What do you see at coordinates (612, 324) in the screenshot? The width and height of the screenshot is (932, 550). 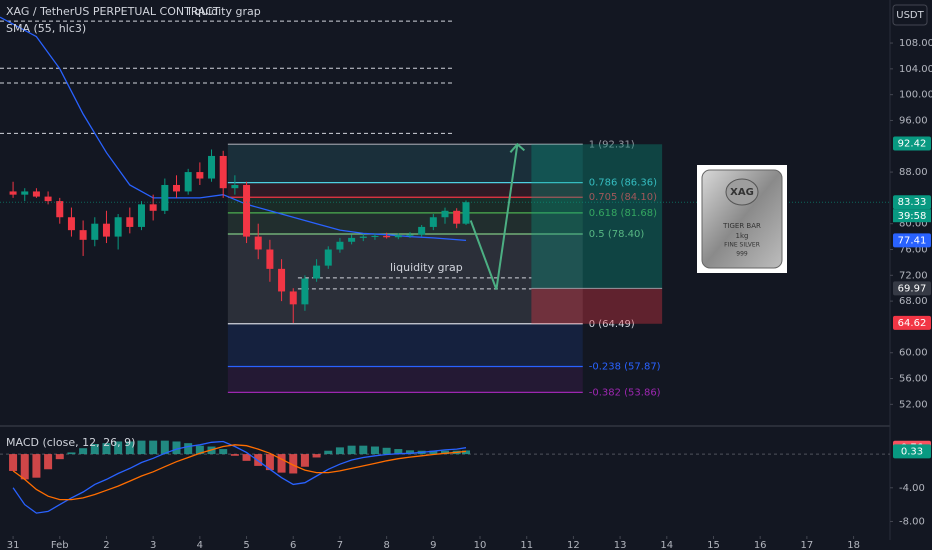 I see `fib-label: 0 (64.49)` at bounding box center [612, 324].